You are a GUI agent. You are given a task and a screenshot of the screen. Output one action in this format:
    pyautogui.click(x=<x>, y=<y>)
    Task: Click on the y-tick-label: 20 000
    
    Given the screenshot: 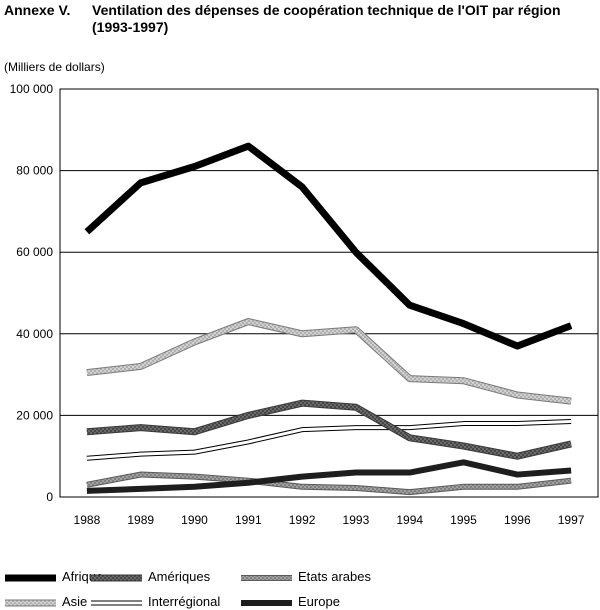 What is the action you would take?
    pyautogui.click(x=34, y=415)
    